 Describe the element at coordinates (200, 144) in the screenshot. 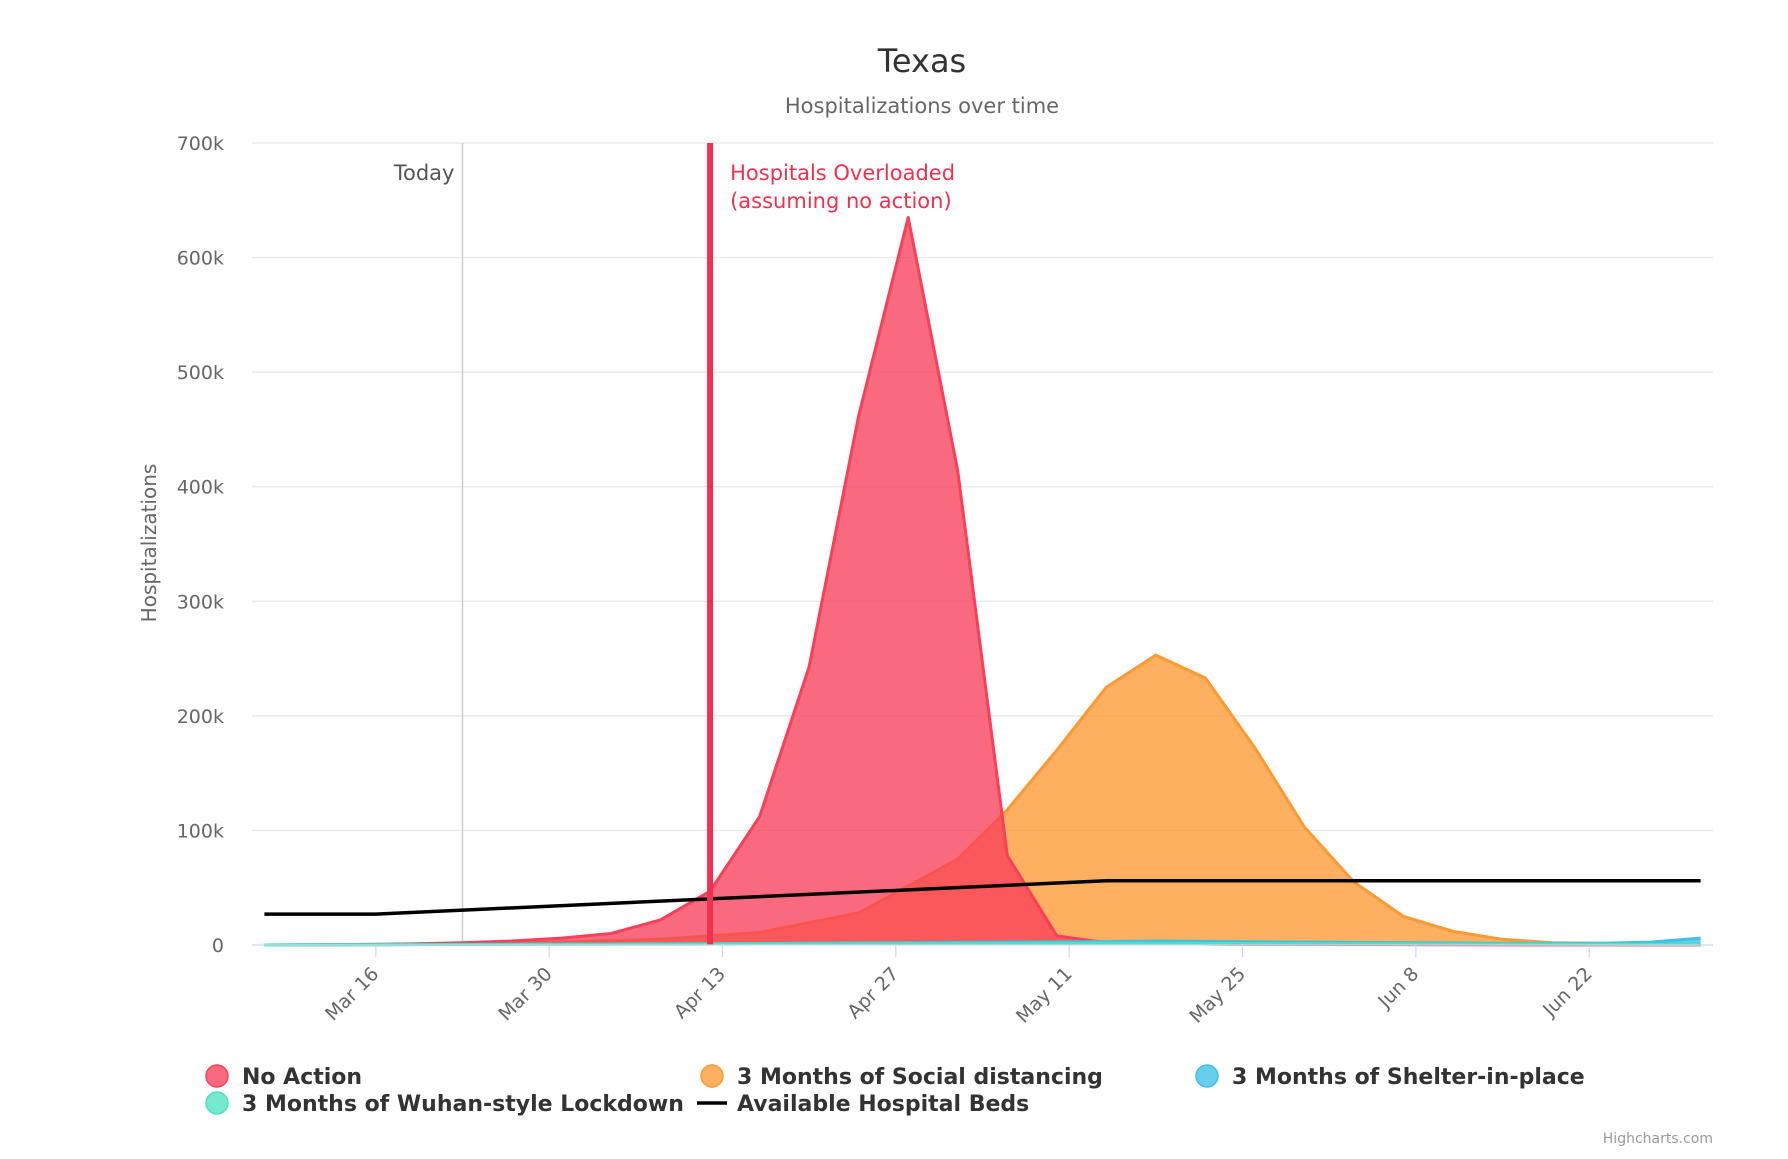

I see `y-tick-label: 700k` at that location.